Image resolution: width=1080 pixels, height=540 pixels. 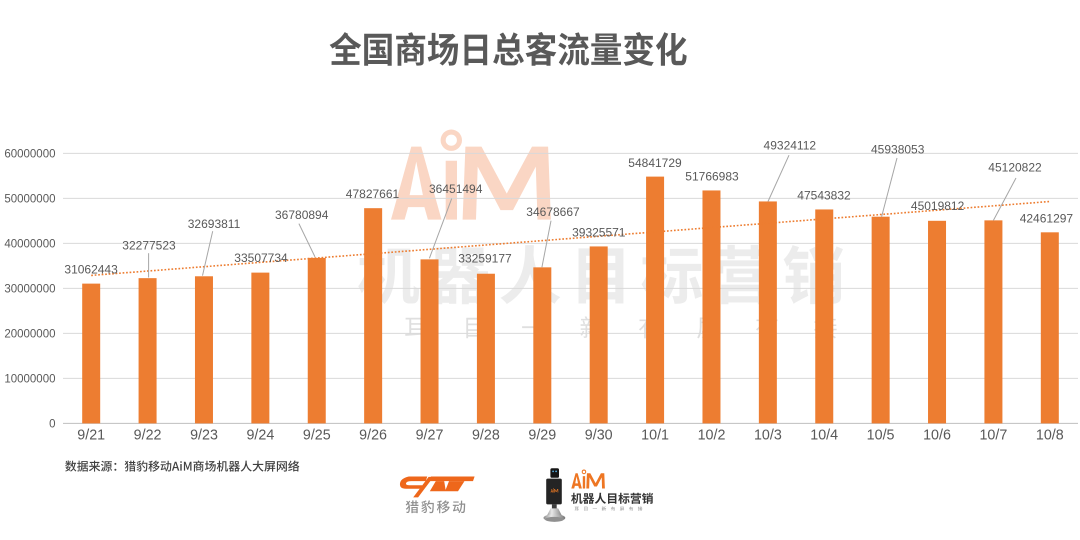 I want to click on svg-text: 45120822, so click(x=1015, y=168).